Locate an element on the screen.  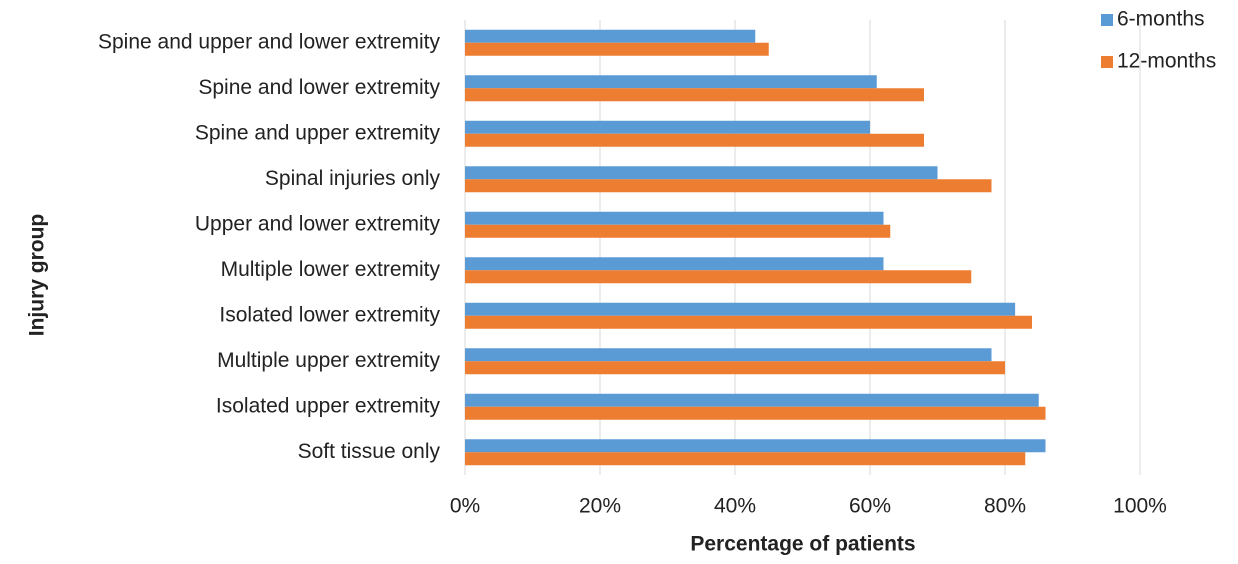
x-axis-title: Percentage of patients is located at coordinates (802, 544).